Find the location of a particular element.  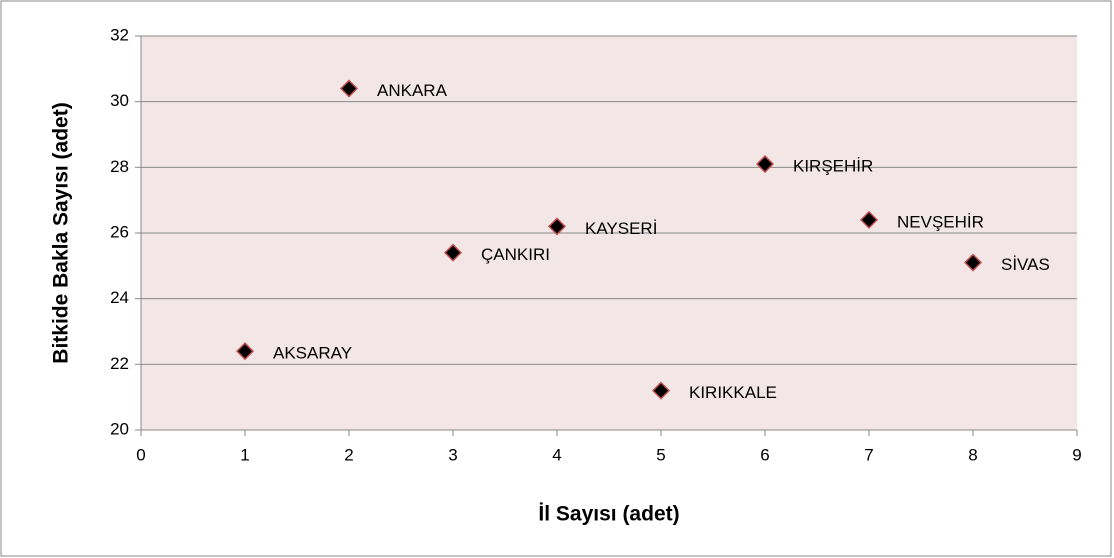

point-label: KAYSERİ is located at coordinates (621, 228).